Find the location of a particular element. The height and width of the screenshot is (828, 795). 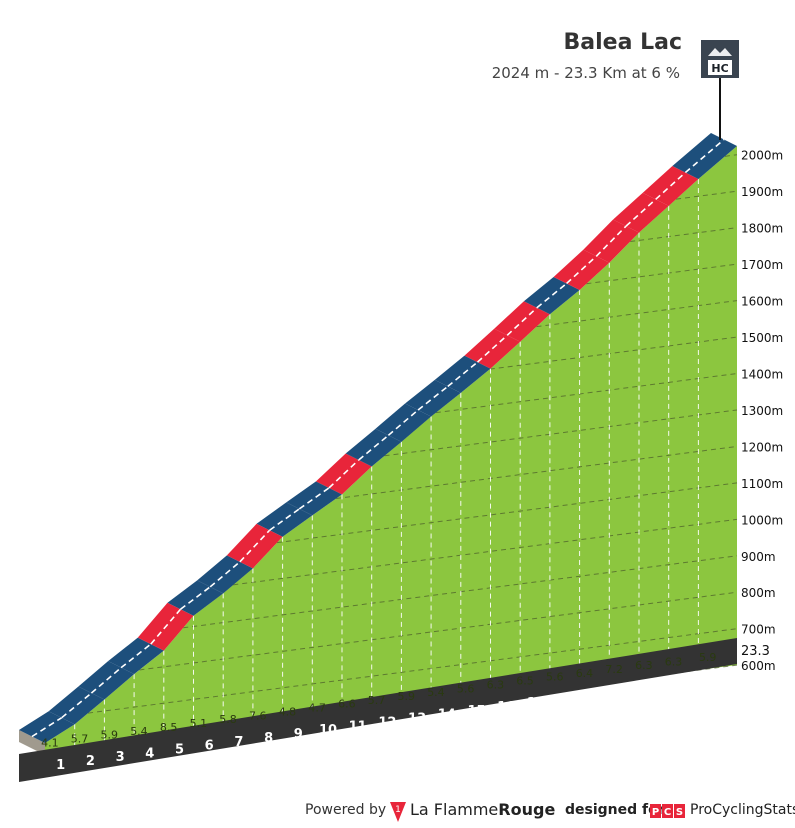

pcs-logo-icon: P C S is located at coordinates (667, 811).